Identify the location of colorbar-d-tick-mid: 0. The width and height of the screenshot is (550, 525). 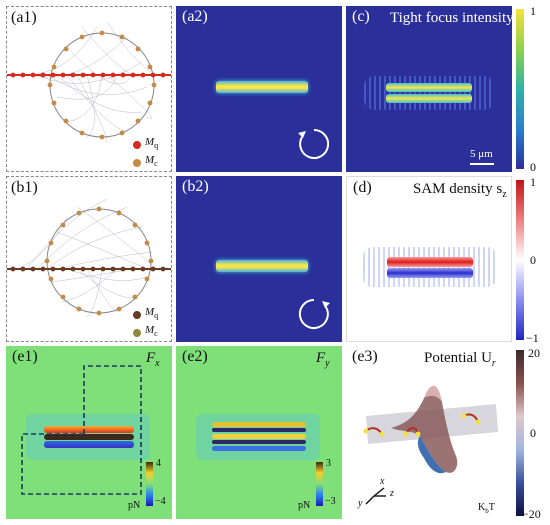
(533, 260).